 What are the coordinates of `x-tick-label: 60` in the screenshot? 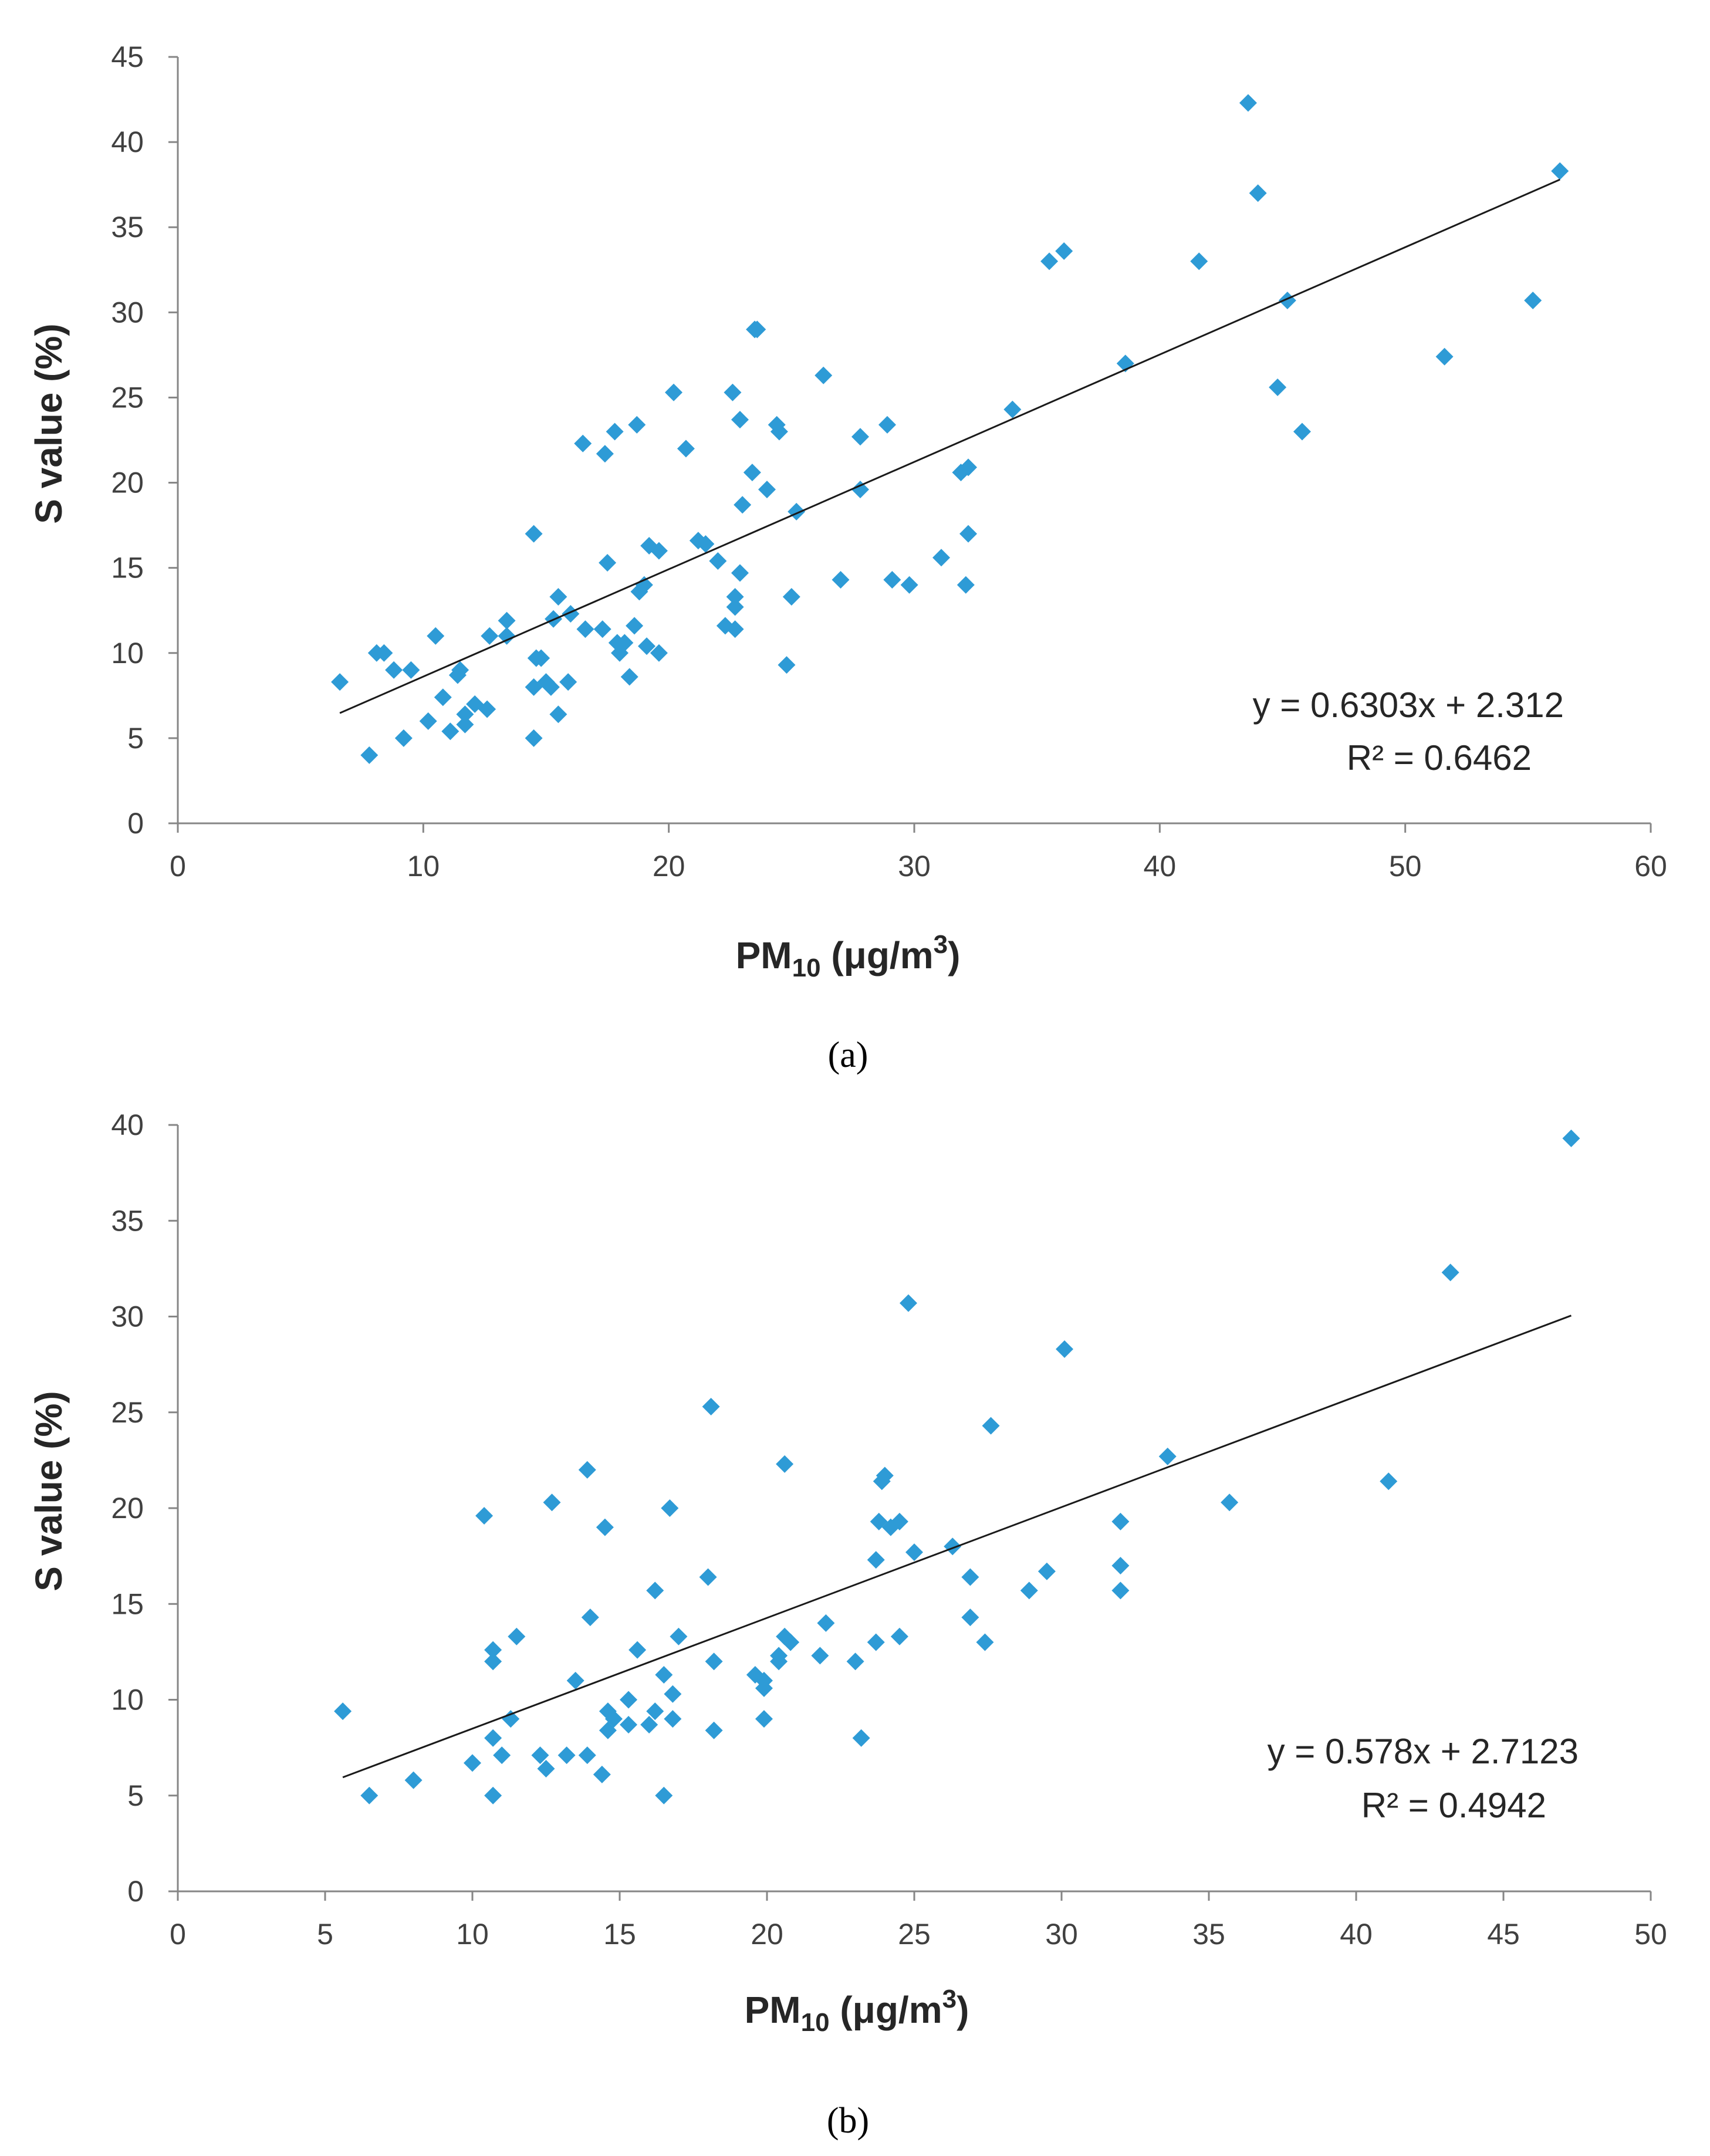 It's located at (1650, 866).